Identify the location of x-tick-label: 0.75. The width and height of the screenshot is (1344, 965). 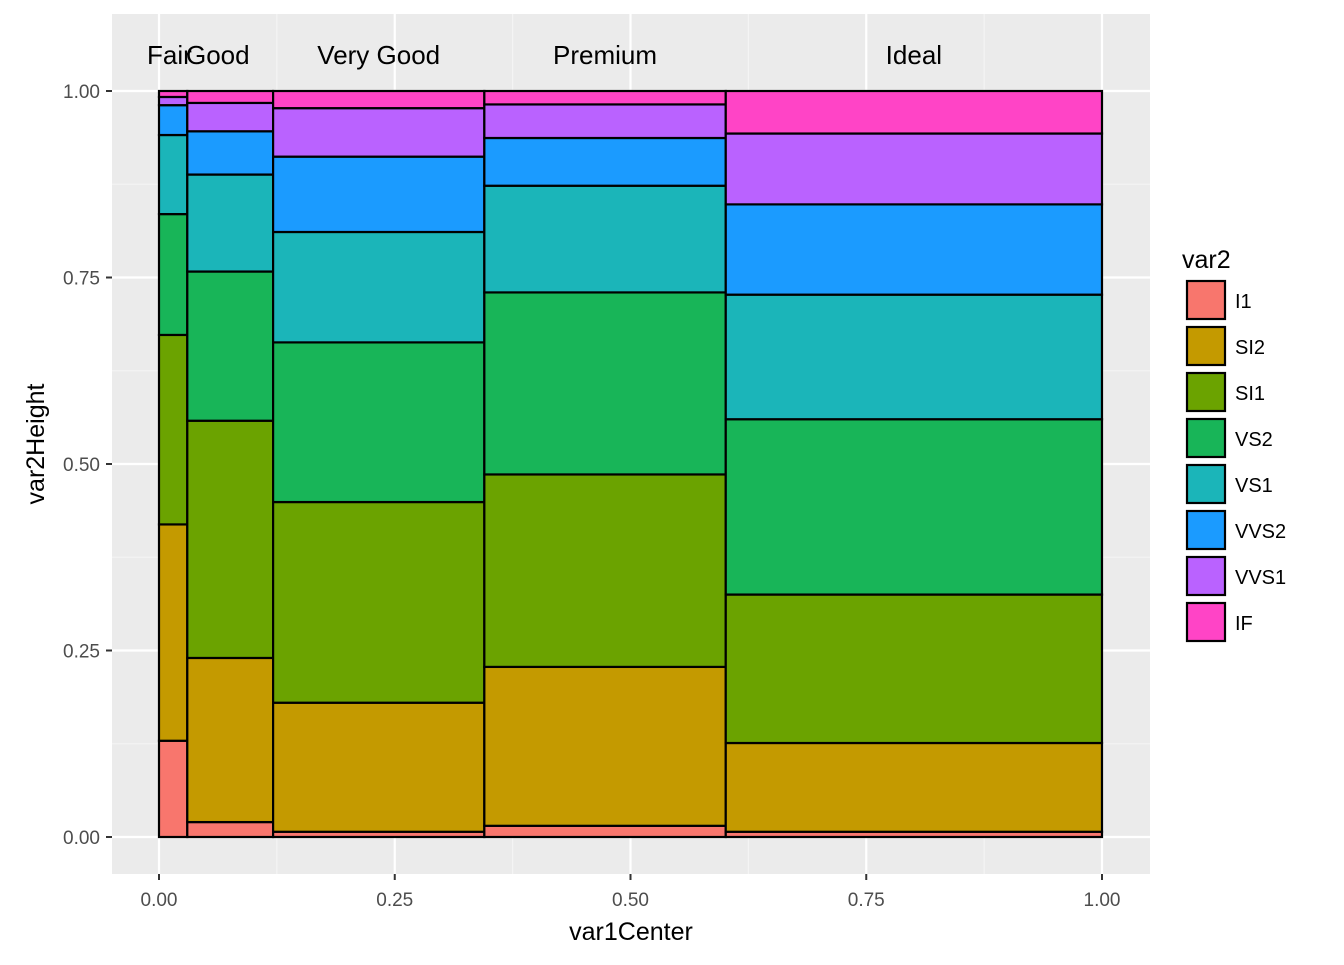
(866, 900).